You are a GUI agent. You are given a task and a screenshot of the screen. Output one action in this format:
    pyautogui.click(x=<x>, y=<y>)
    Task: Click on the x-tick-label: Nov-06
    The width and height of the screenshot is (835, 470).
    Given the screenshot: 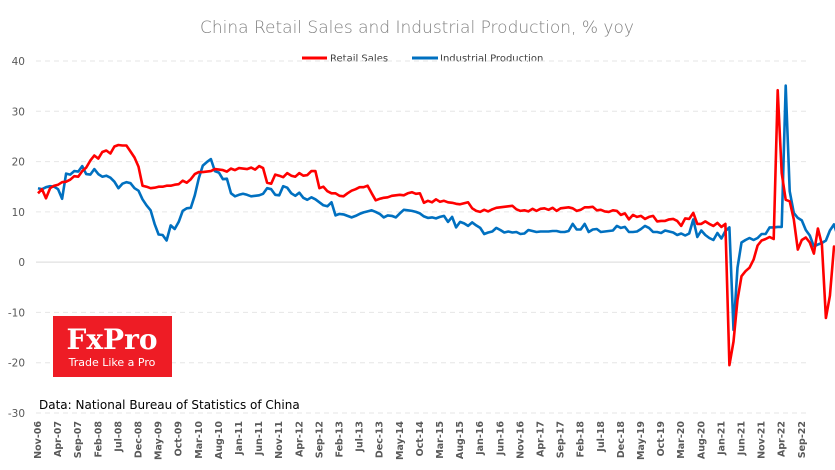 What is the action you would take?
    pyautogui.click(x=38, y=440)
    